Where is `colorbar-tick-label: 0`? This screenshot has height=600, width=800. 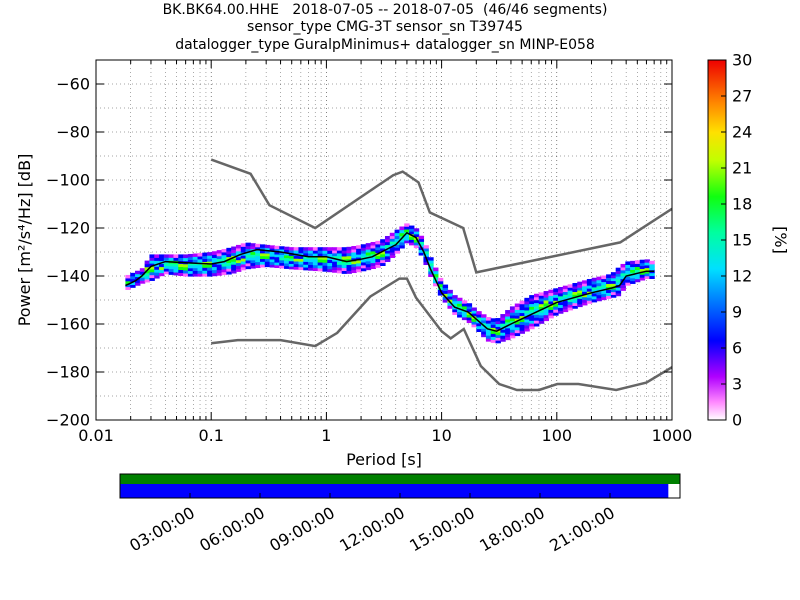
colorbar-tick-label: 0 is located at coordinates (737, 420).